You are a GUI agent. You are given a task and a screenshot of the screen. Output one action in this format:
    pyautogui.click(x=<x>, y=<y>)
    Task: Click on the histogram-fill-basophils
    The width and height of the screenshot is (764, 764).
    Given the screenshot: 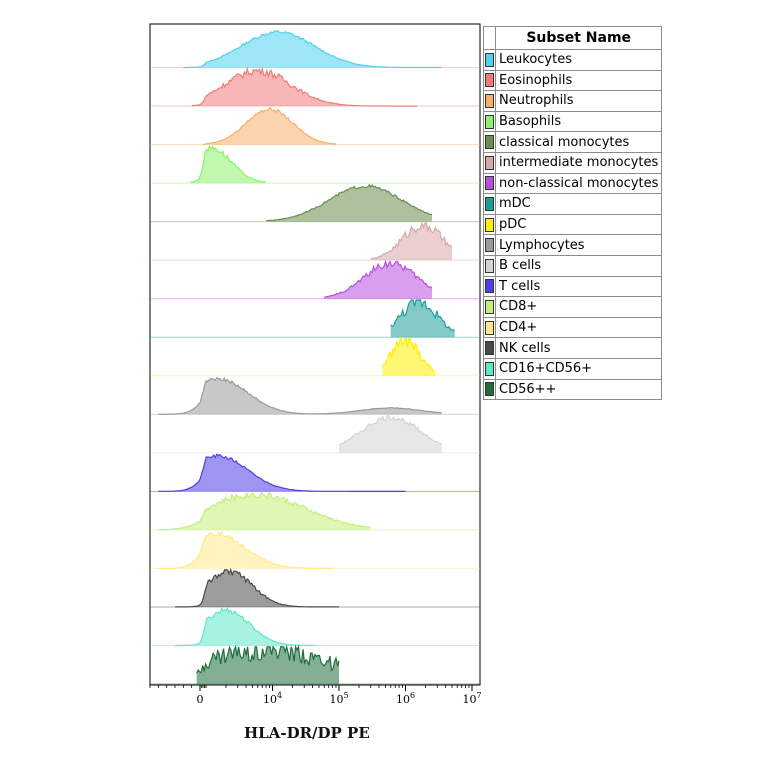 What is the action you would take?
    pyautogui.click(x=228, y=164)
    